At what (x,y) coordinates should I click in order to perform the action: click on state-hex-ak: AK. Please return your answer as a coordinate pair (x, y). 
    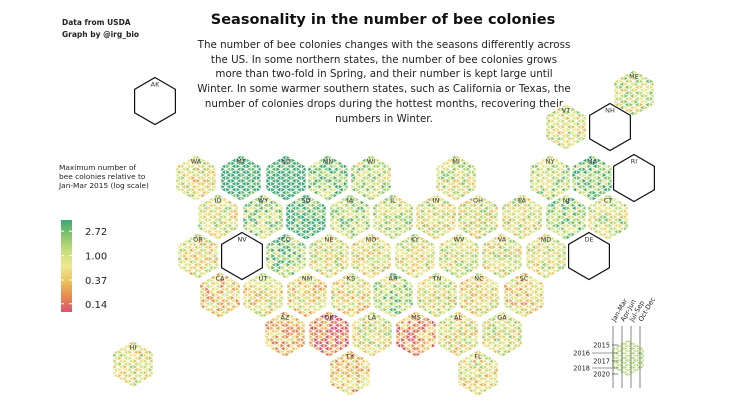
    Looking at the image, I should click on (155, 101).